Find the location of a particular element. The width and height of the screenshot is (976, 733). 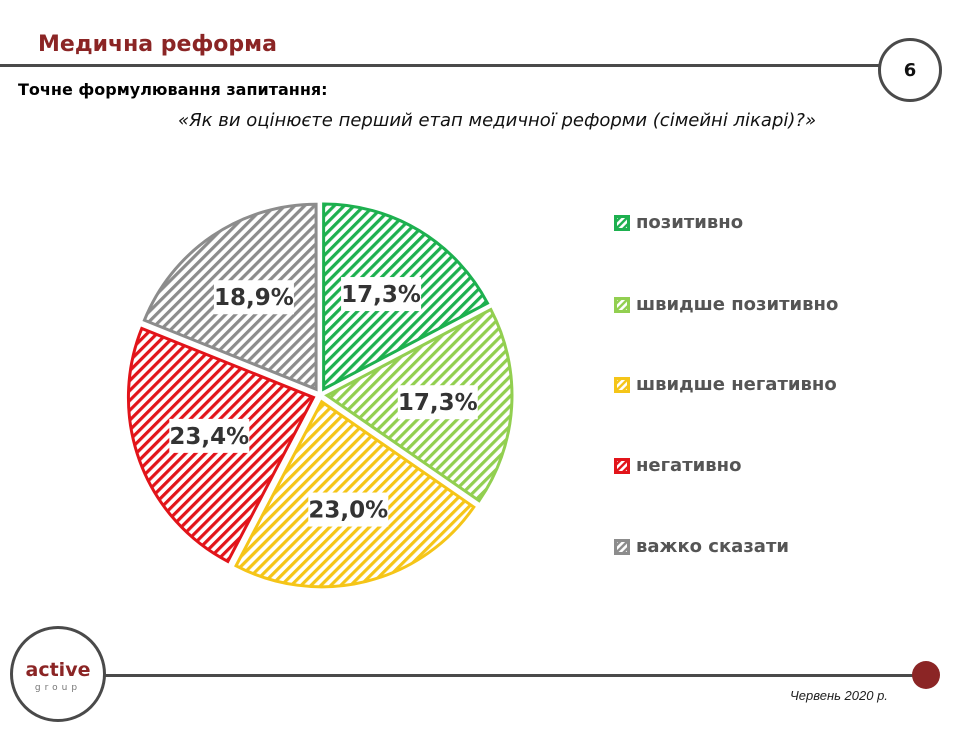

legend-item-rather-positive: швидше позитивно is located at coordinates (726, 304).